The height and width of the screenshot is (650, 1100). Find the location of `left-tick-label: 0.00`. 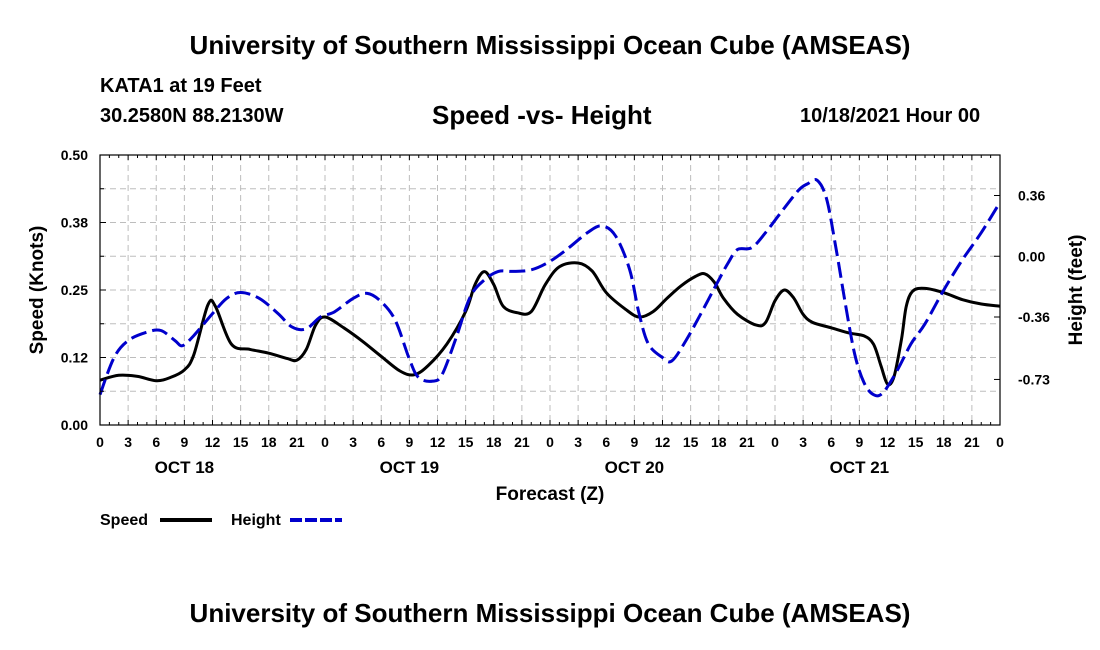

left-tick-label: 0.00 is located at coordinates (74, 425).